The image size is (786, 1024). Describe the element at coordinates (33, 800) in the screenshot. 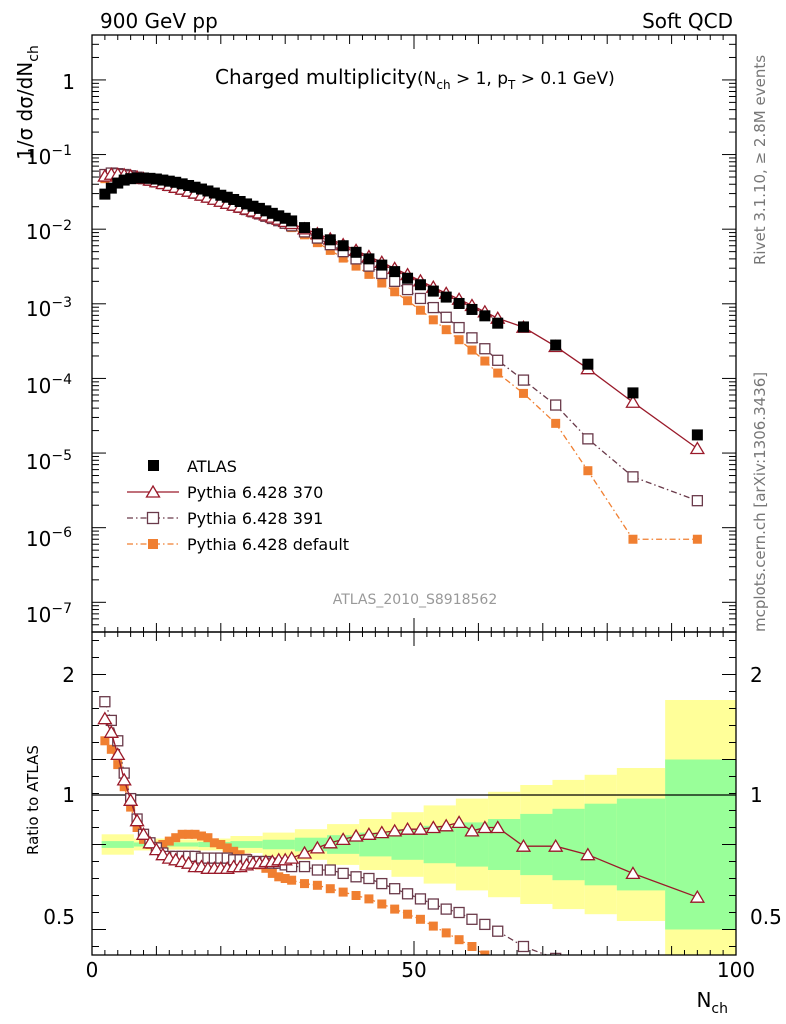

I see `ratio-y-axis-label: Ratio to ATLAS` at that location.